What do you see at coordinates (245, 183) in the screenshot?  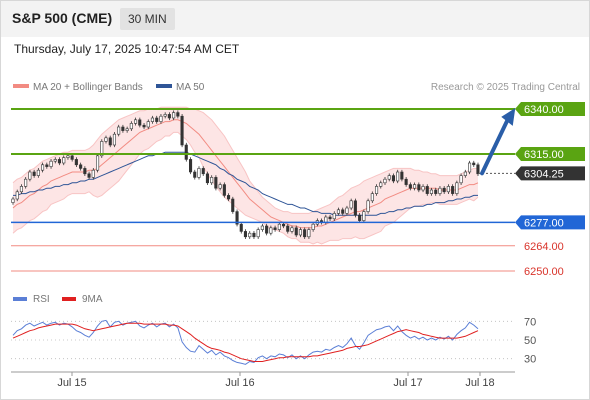 I see `ma50-line` at bounding box center [245, 183].